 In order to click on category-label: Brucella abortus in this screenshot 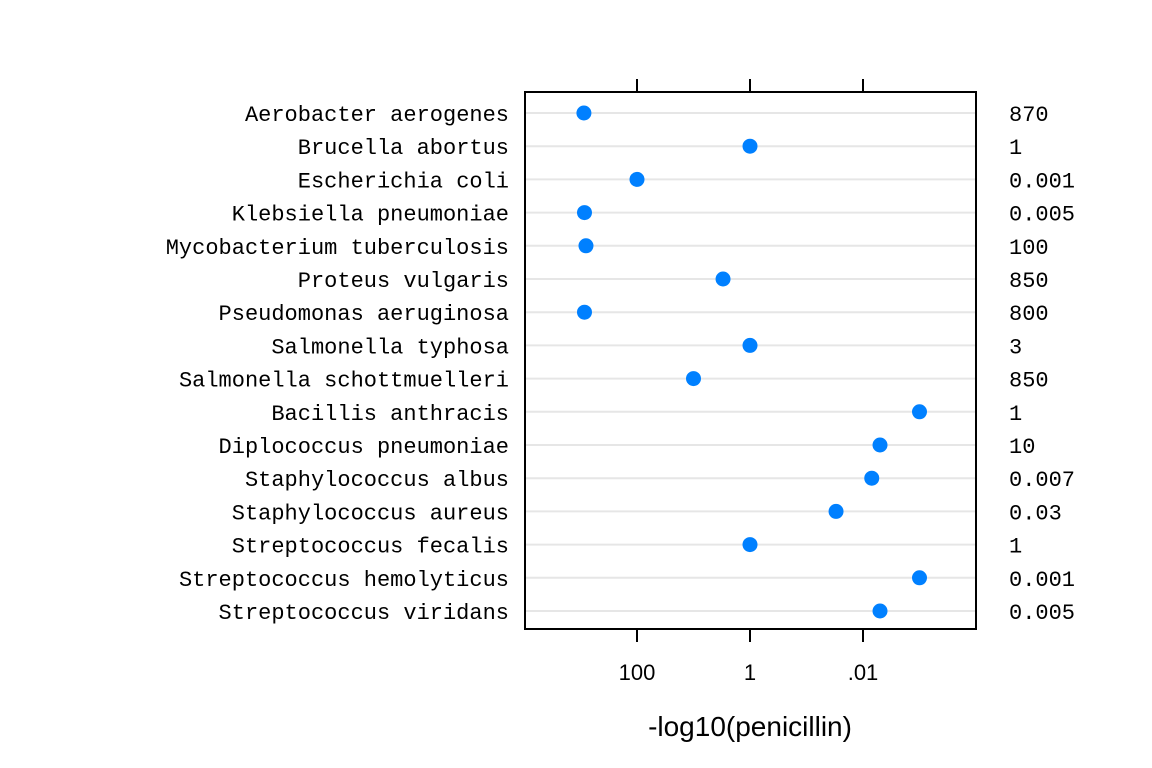, I will do `click(403, 148)`.